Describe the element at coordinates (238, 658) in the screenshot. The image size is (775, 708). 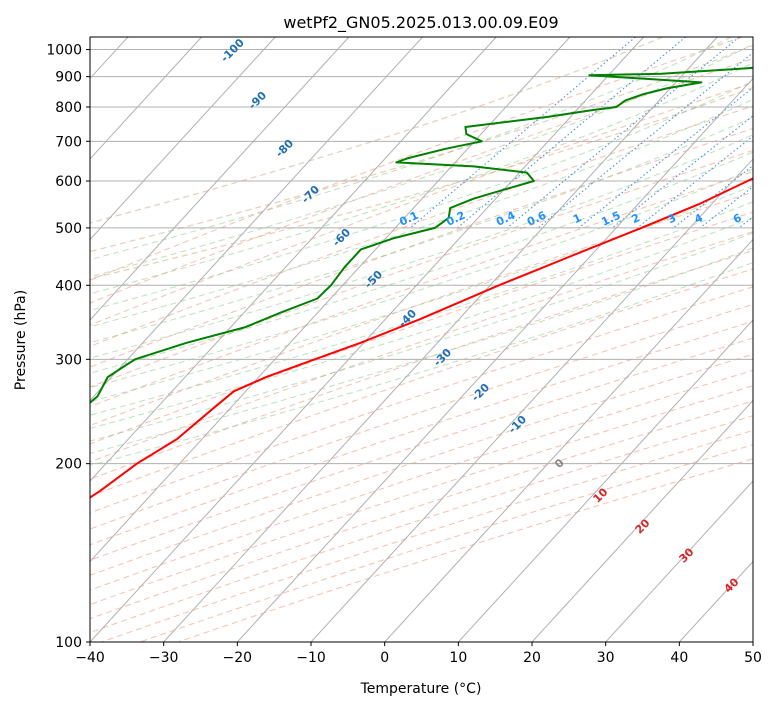
I see `x-tick-label: −20` at that location.